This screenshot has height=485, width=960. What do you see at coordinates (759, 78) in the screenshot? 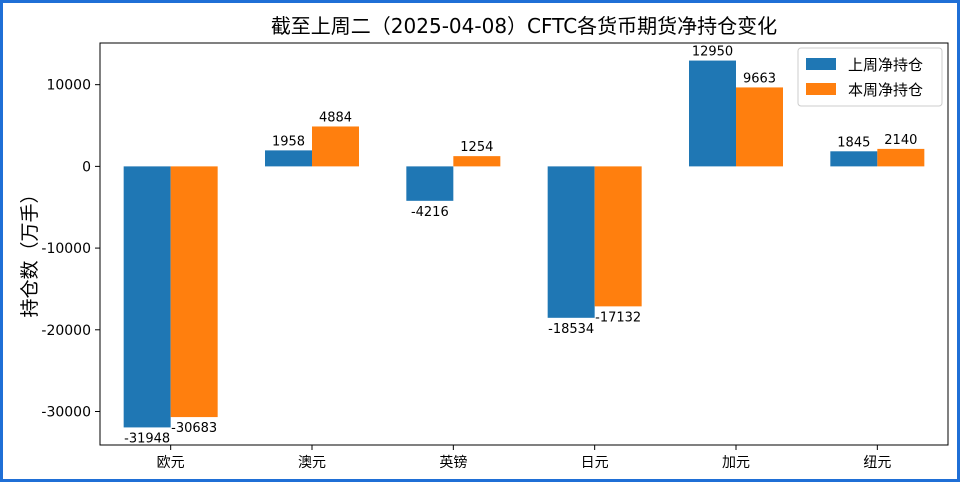
I see `data-label: 9663` at bounding box center [759, 78].